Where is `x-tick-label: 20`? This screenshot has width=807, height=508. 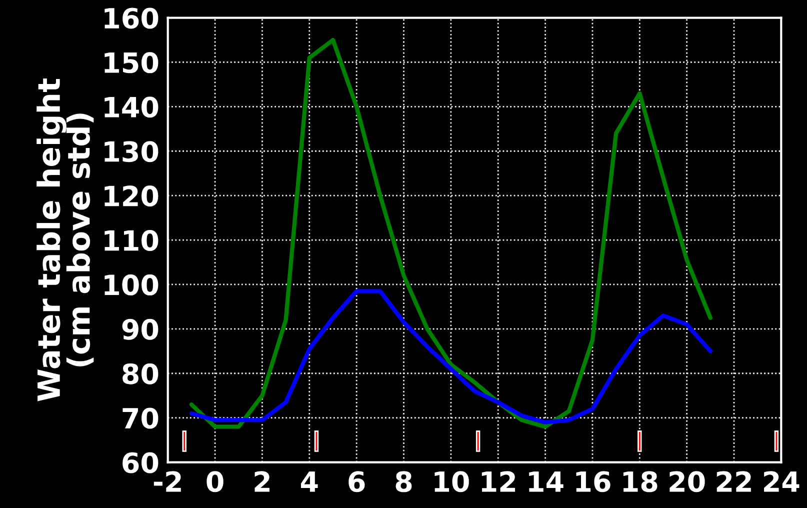
x-tick-label: 20 is located at coordinates (687, 481).